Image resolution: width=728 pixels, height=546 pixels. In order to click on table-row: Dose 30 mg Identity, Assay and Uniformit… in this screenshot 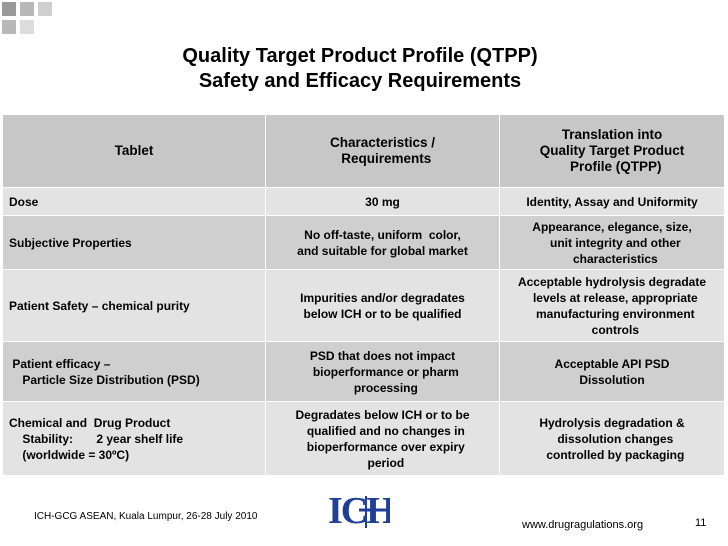, I will do `click(363, 201)`.